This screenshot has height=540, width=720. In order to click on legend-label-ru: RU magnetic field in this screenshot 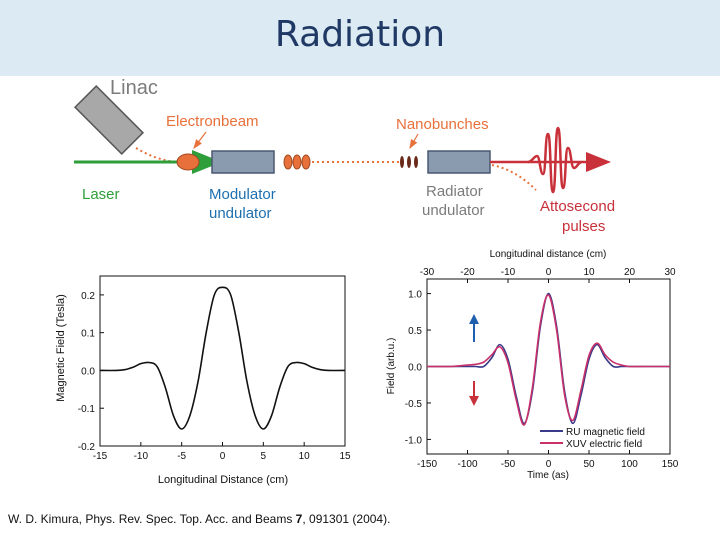, I will do `click(605, 432)`.